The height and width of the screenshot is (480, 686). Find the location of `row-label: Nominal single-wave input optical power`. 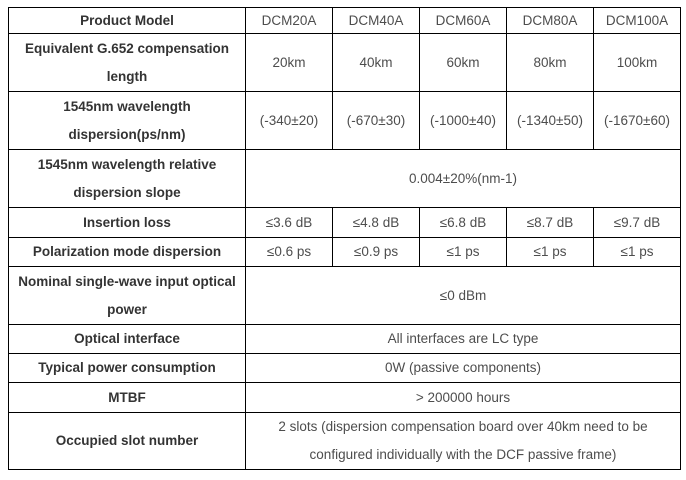

row-label: Nominal single-wave input optical power is located at coordinates (127, 295).